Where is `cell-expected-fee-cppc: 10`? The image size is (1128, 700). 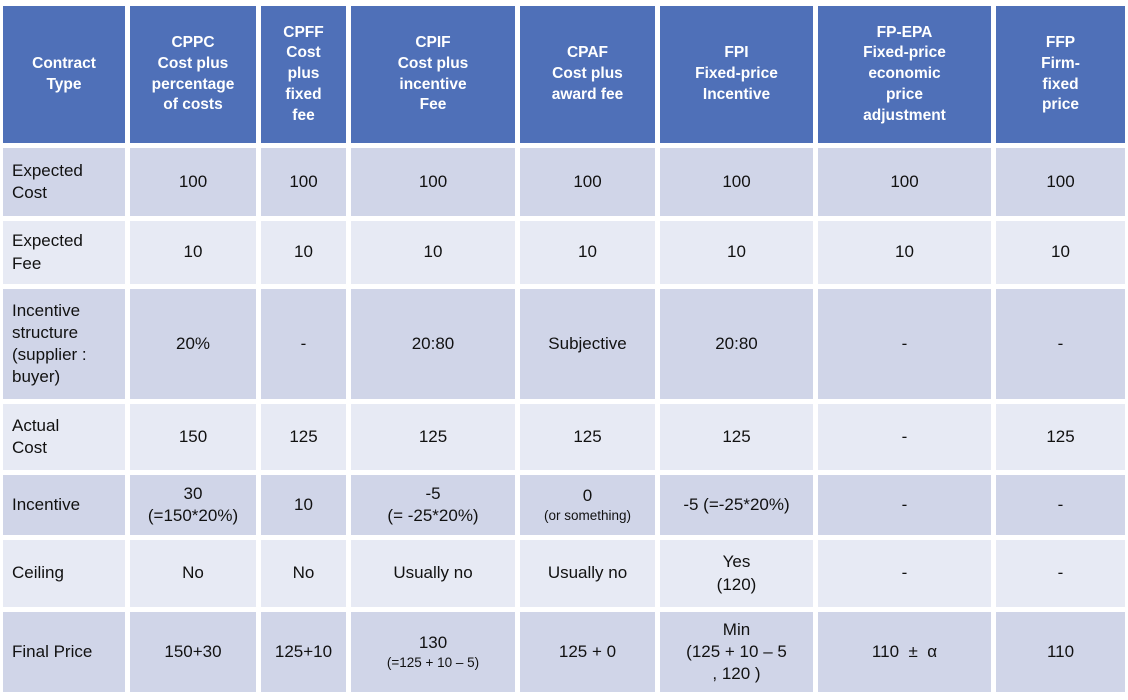
cell-expected-fee-cppc: 10 is located at coordinates (193, 252).